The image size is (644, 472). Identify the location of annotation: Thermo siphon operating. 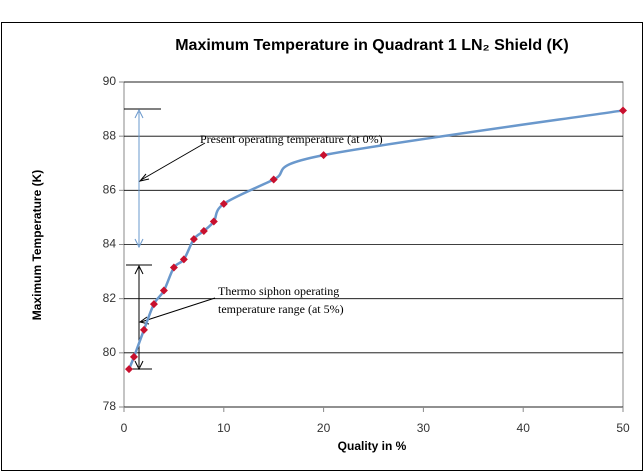
(278, 291).